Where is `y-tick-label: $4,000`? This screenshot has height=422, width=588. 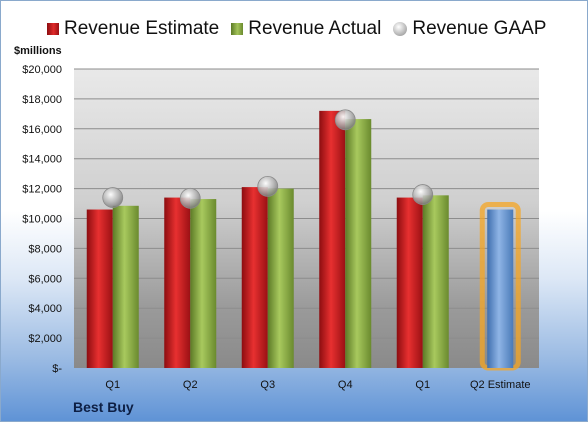 y-tick-label: $4,000 is located at coordinates (45, 309).